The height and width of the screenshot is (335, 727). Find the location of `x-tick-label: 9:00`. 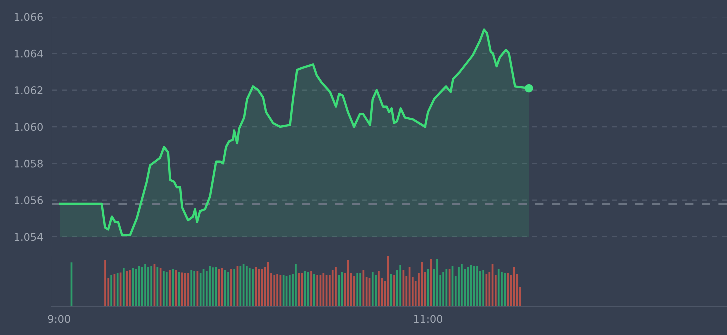

x-tick-label: 9:00 is located at coordinates (59, 319).